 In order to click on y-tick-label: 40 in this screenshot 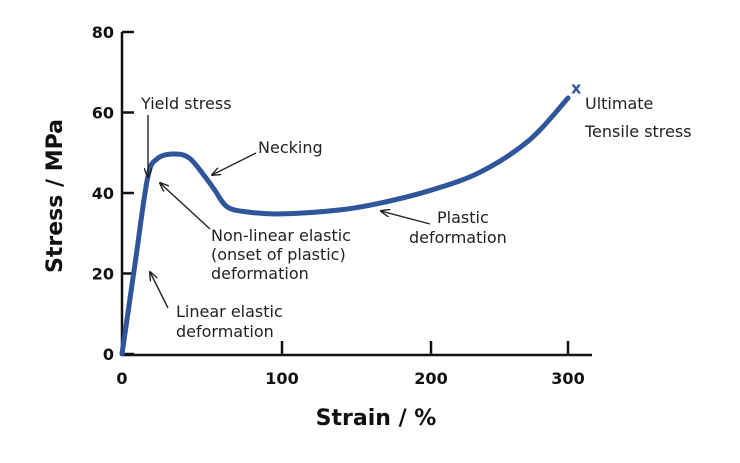, I will do `click(103, 193)`.